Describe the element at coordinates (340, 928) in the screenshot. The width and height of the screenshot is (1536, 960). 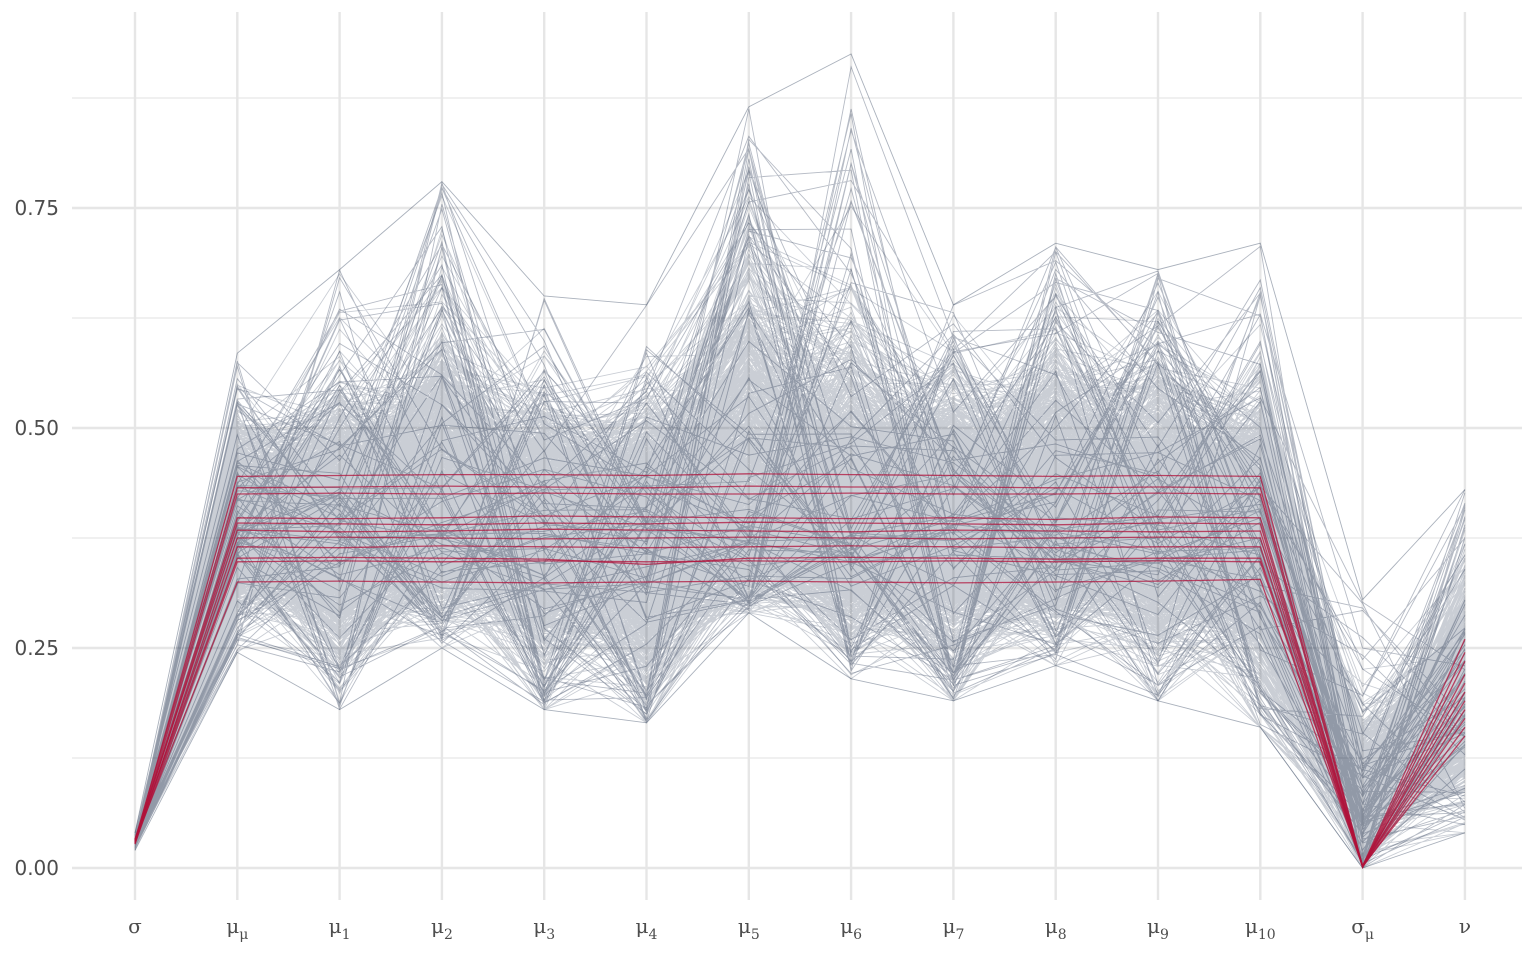
I see `x-tick-label-2: μ1` at that location.